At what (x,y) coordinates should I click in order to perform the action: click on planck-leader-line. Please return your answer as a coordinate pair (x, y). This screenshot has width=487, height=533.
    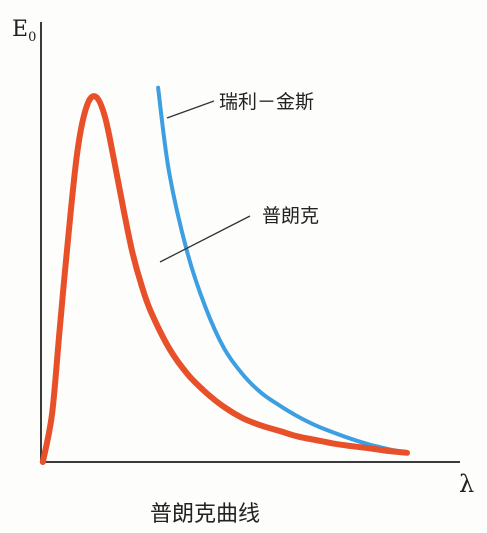
    Looking at the image, I should click on (205, 239).